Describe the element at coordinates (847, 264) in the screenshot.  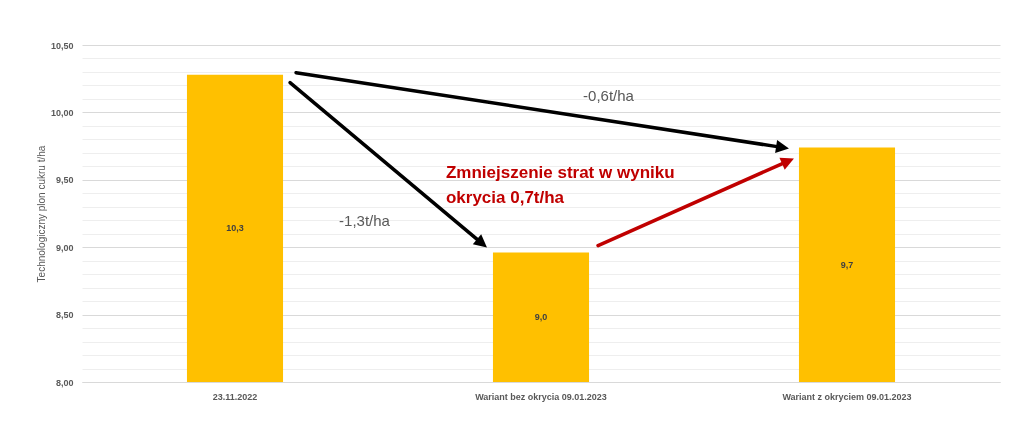
I see `data-label: 9,7` at that location.